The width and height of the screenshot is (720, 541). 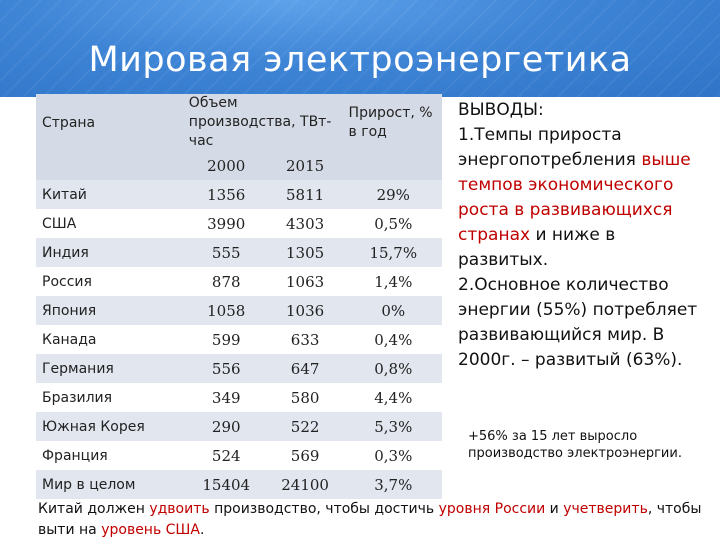 What do you see at coordinates (94, 509) in the screenshot?
I see `footer-text-1: Китай должен` at bounding box center [94, 509].